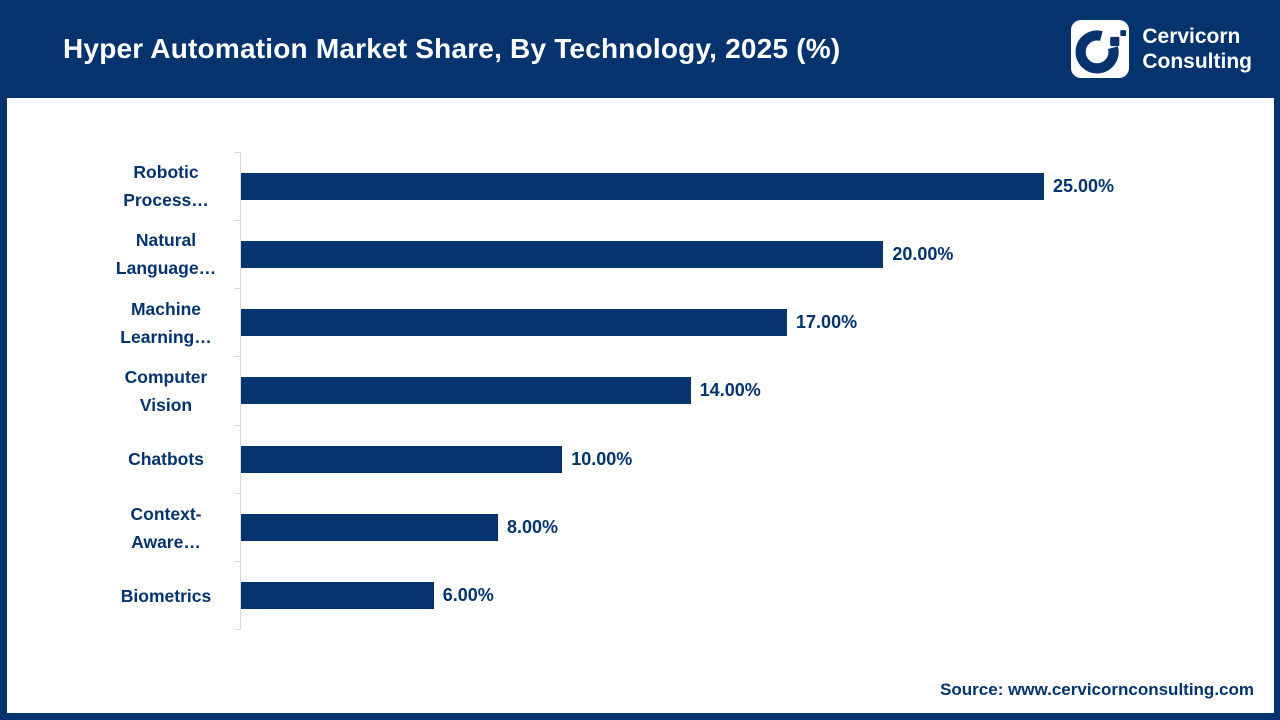 This screenshot has height=720, width=1280. What do you see at coordinates (1084, 185) in the screenshot?
I see `bar-value-label: 25.00%` at bounding box center [1084, 185].